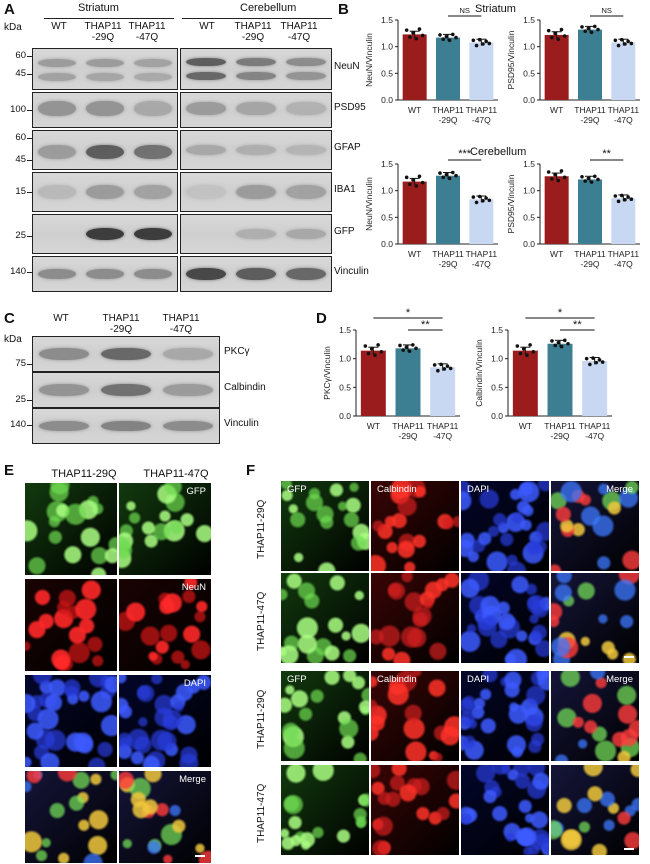 The height and width of the screenshot is (864, 650). I want to click on channel-label: NeuN, so click(193, 587).